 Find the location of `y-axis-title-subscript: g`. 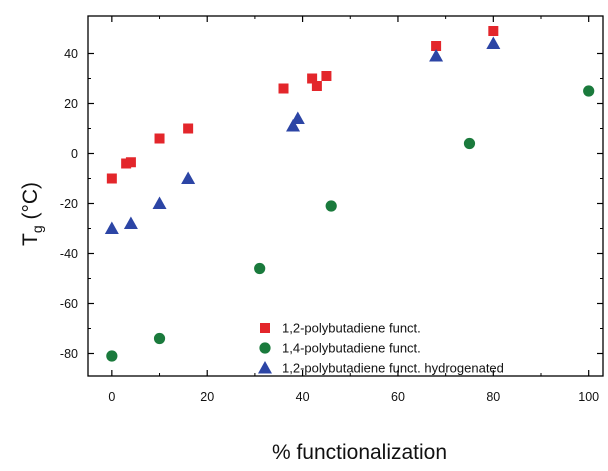

y-axis-title-subscript: g is located at coordinates (37, 229).